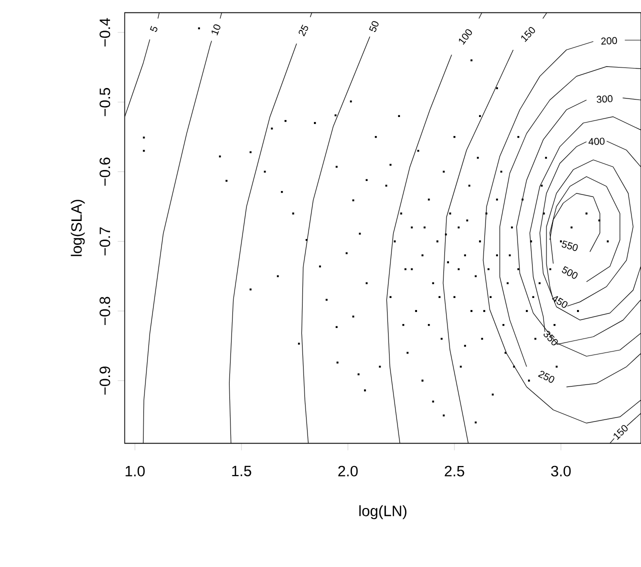  What do you see at coordinates (596, 142) in the screenshot?
I see `series-label: 400` at bounding box center [596, 142].